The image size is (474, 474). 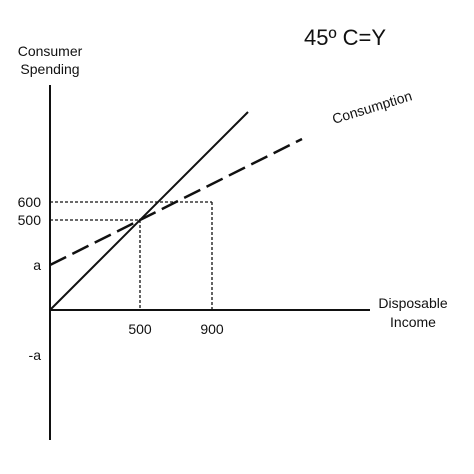 What do you see at coordinates (176, 202) in the screenshot?
I see `consumption-line` at bounding box center [176, 202].